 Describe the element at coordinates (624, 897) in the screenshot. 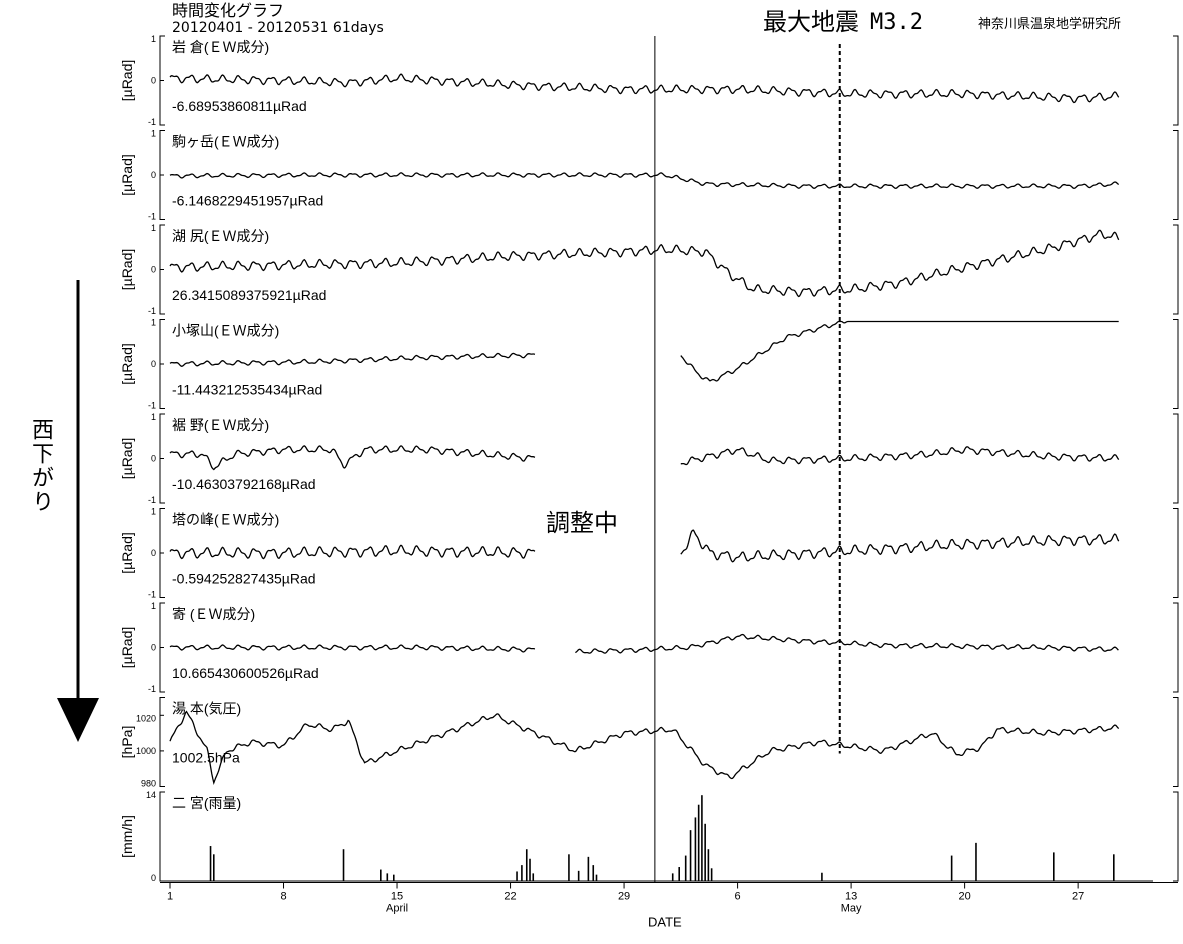

I see `x-tick-label: 29` at that location.